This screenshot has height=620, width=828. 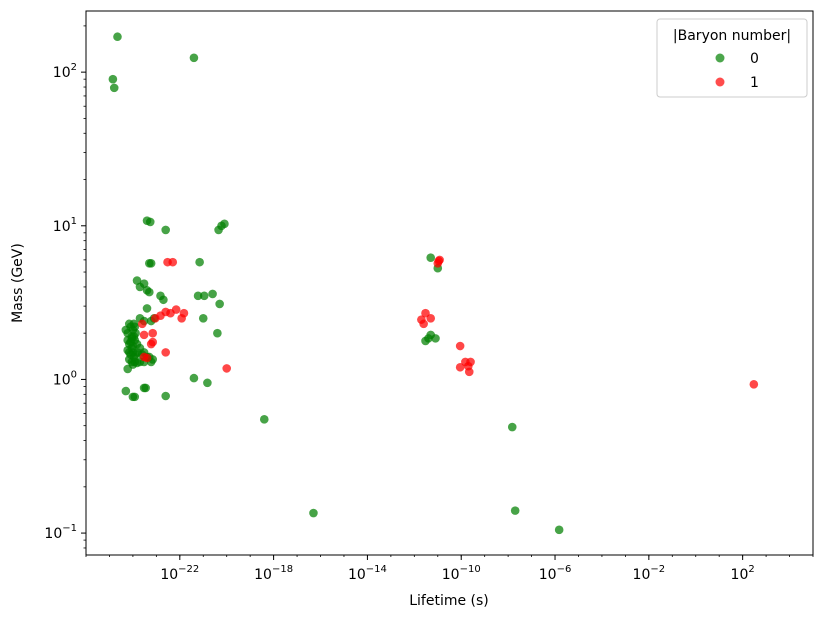 I want to click on y-tick-label: 10², so click(x=65, y=71).